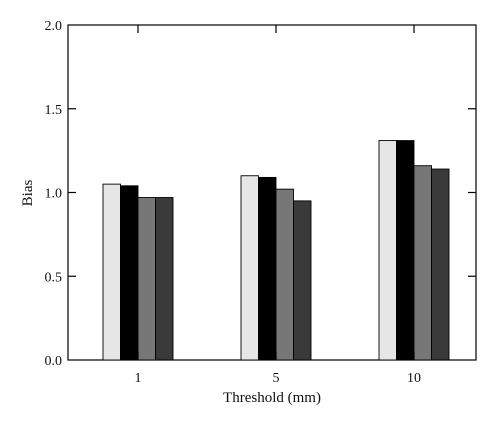 The height and width of the screenshot is (428, 500). Describe the element at coordinates (54, 26) in the screenshot. I see `y-tick-label-4: 2.0` at that location.